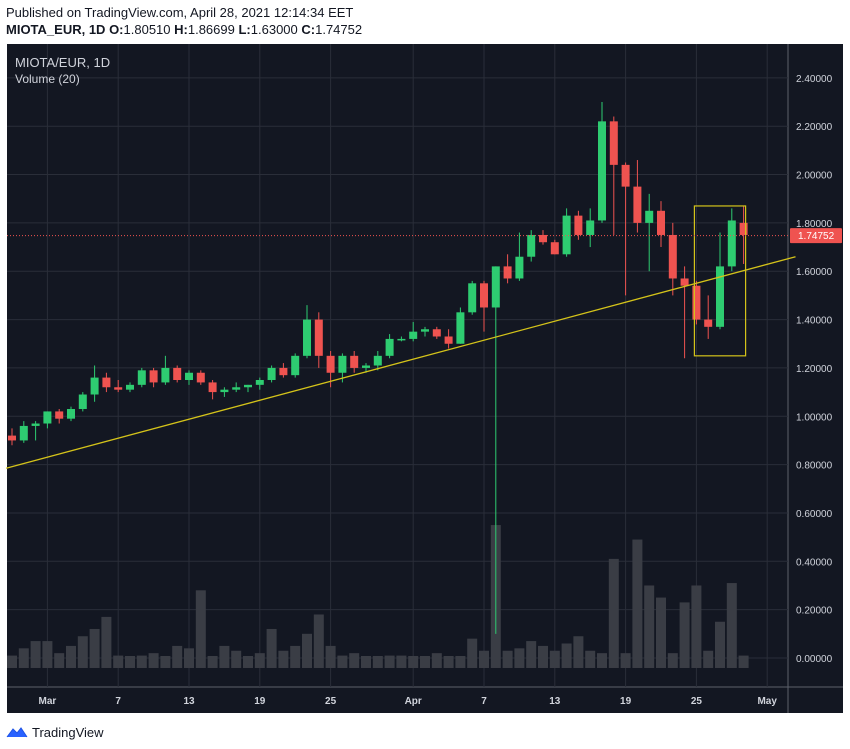  Describe the element at coordinates (814, 514) in the screenshot. I see `y-tick-label: 0.60000` at that location.